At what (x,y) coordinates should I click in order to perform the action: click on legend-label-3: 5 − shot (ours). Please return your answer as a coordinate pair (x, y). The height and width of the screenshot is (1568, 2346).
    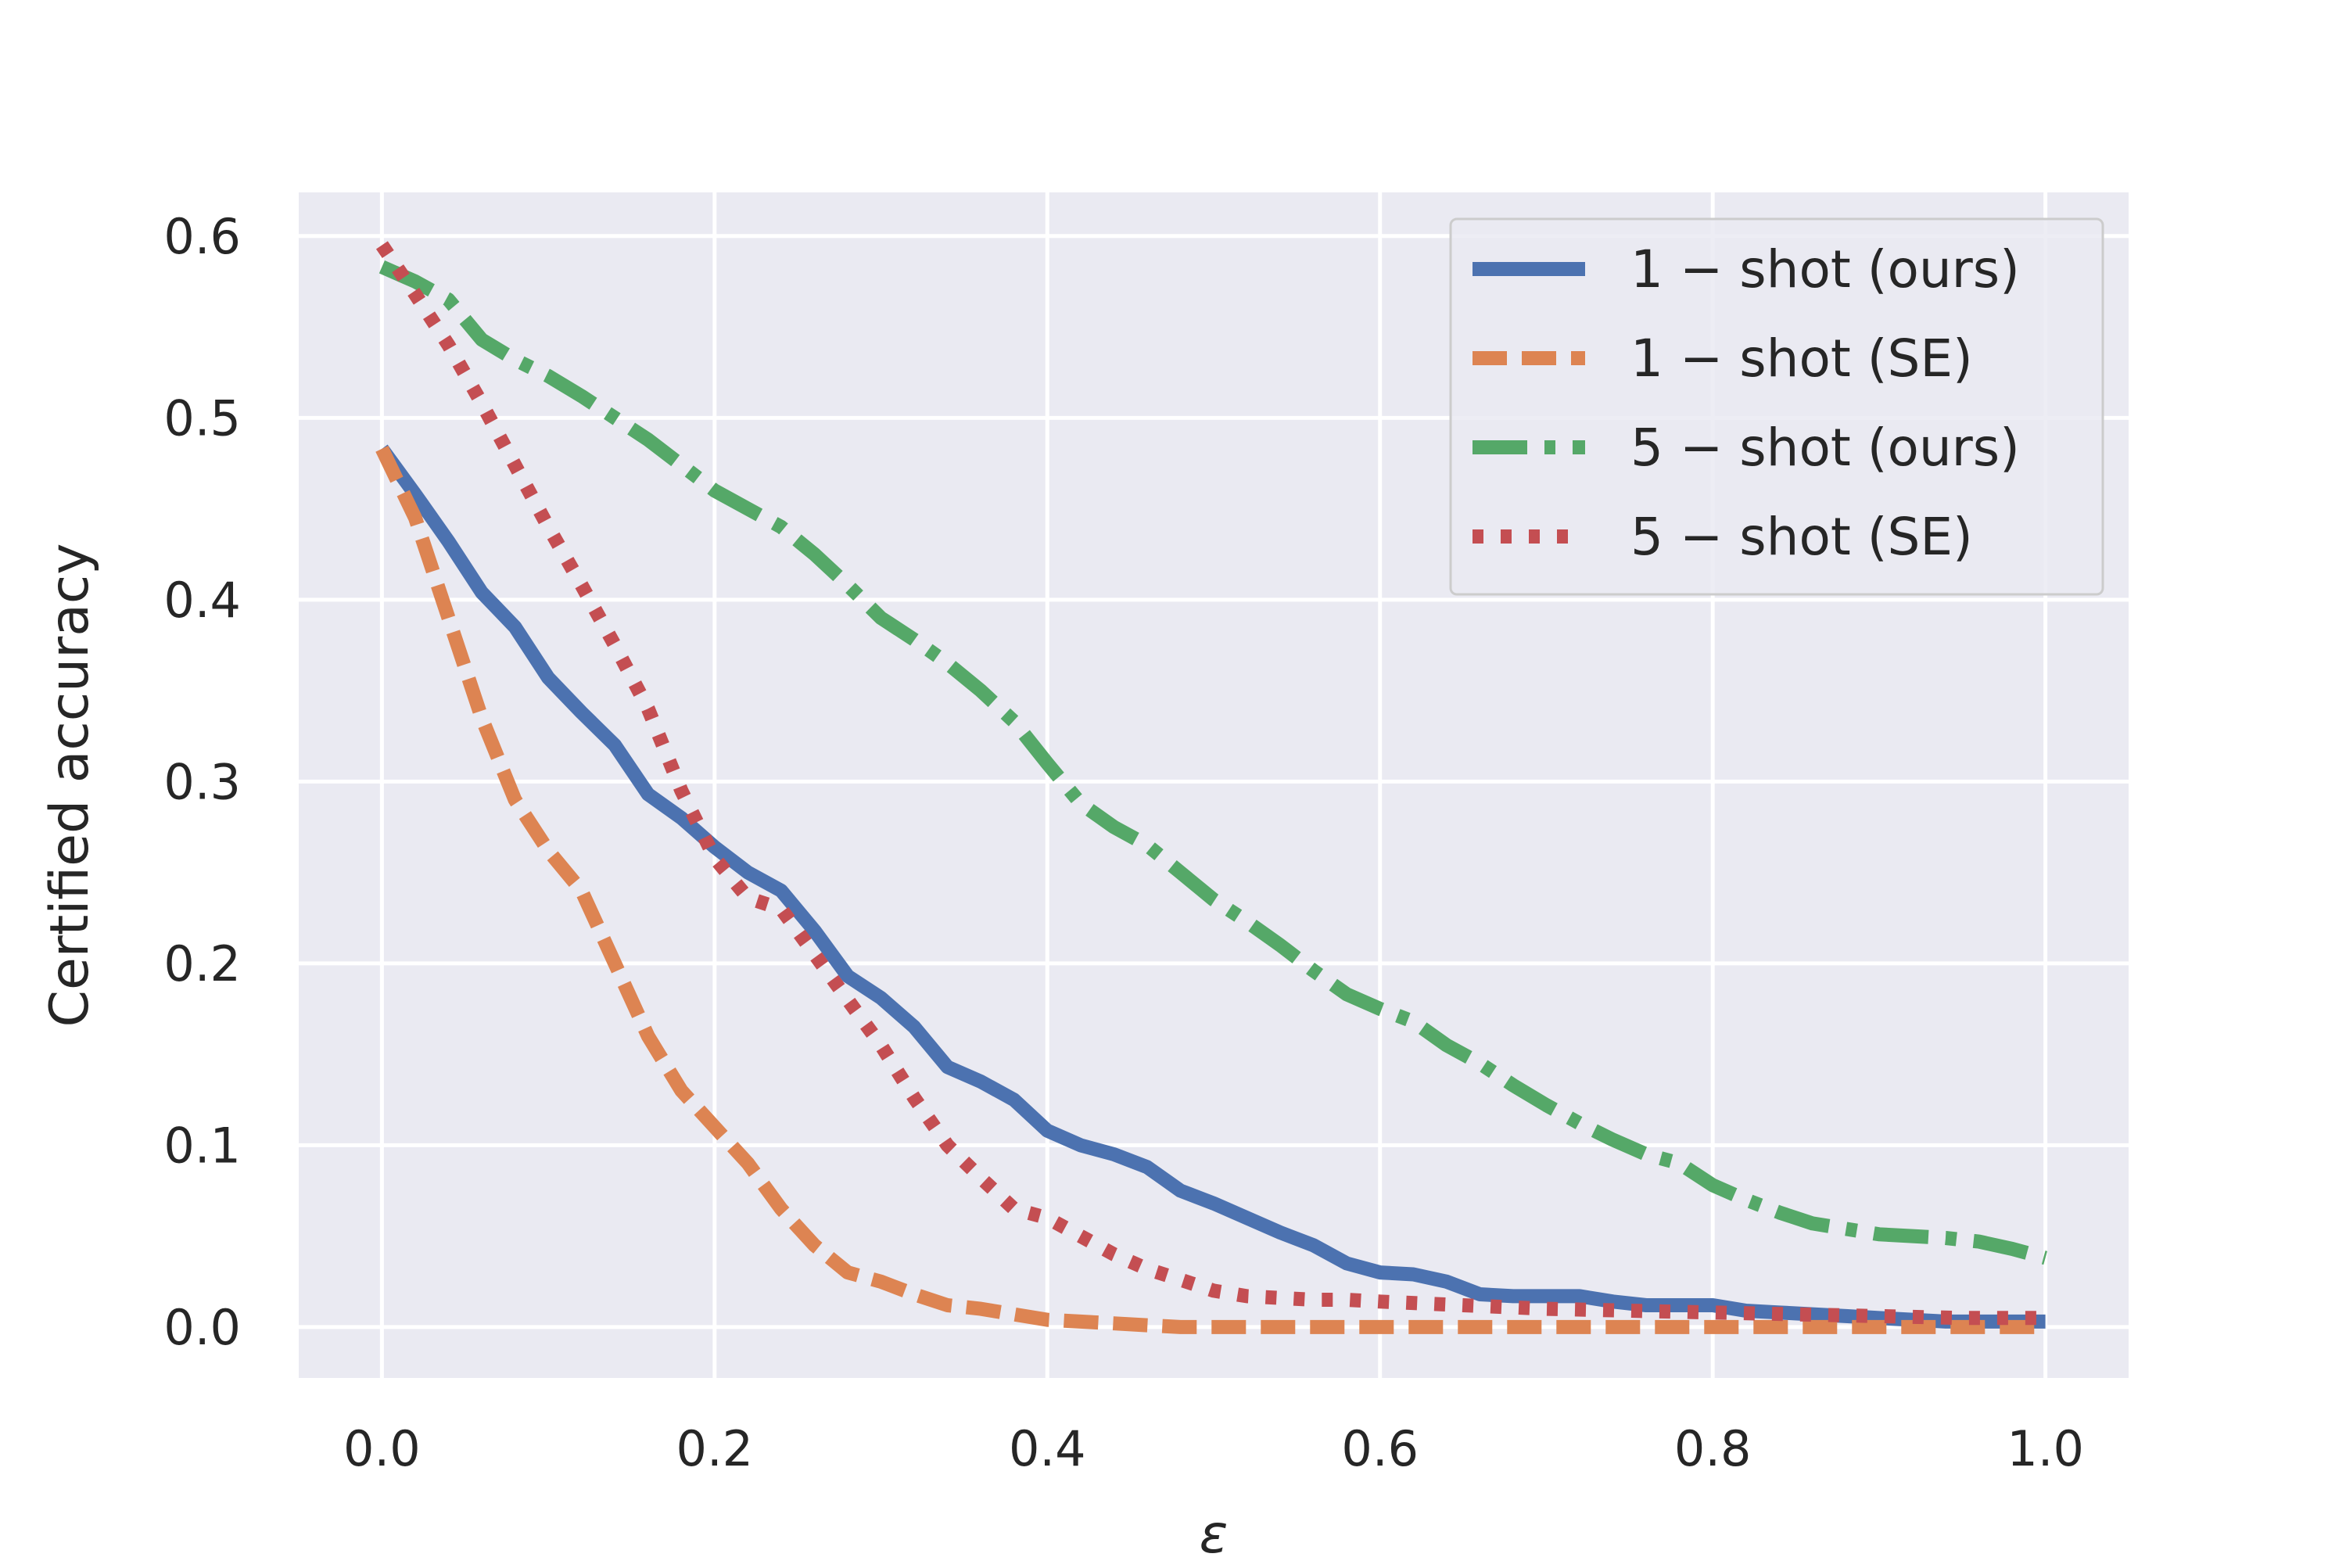
    Looking at the image, I should click on (1825, 448).